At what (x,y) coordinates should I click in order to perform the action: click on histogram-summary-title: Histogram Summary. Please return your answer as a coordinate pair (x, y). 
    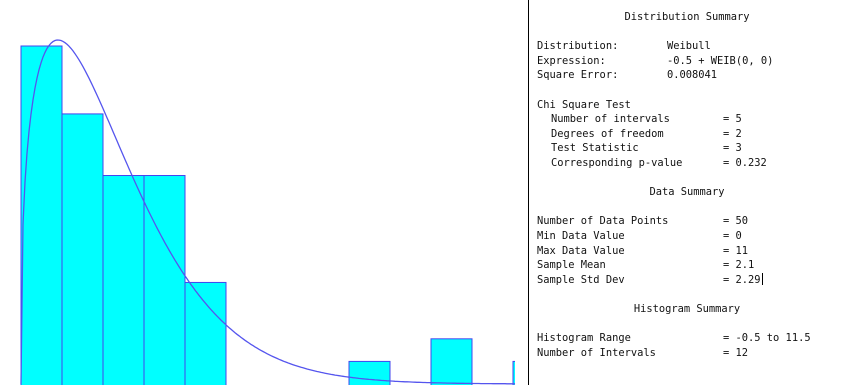
    Looking at the image, I should click on (687, 308).